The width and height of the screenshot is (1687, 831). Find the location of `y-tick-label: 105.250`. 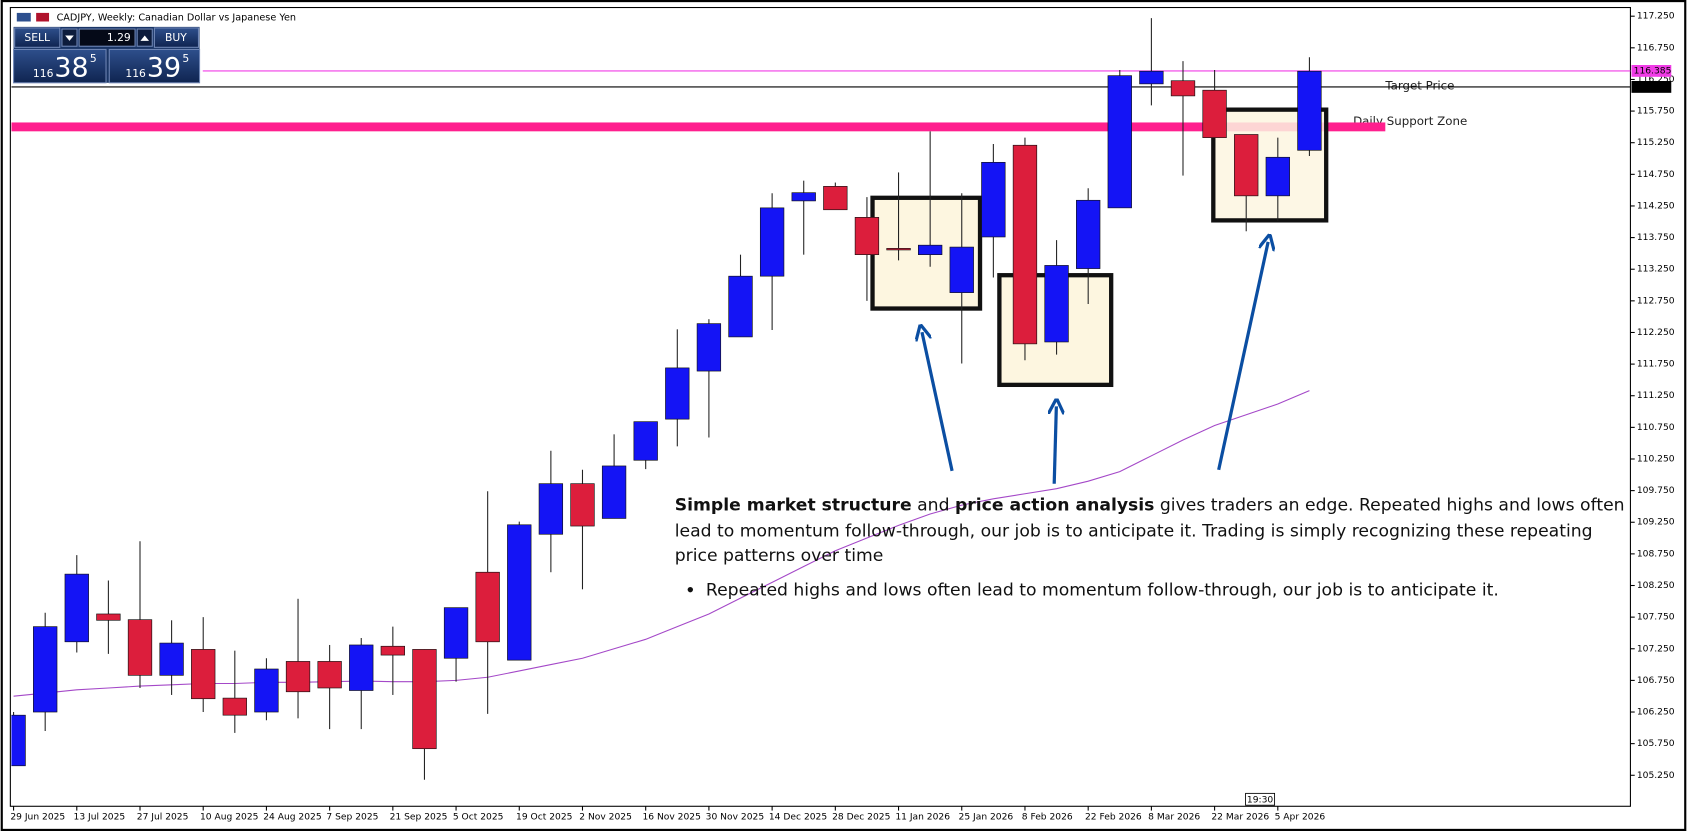

y-tick-label: 105.250 is located at coordinates (1656, 776).